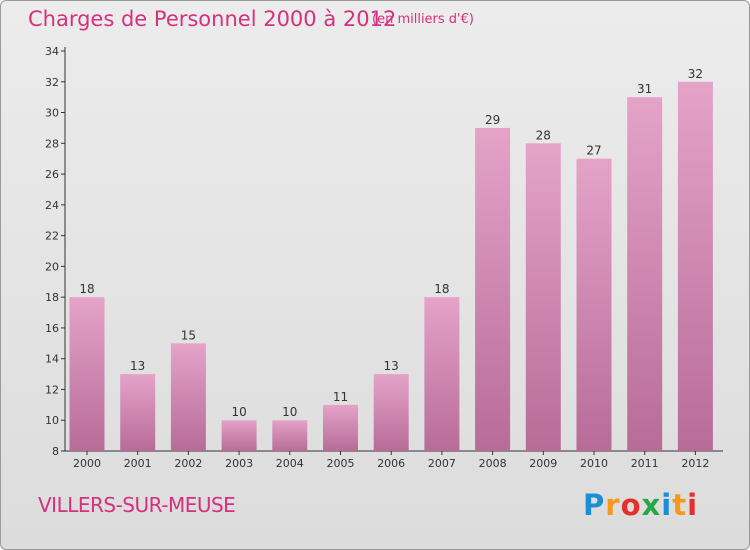 The width and height of the screenshot is (750, 550). What do you see at coordinates (52, 143) in the screenshot?
I see `y-tick-label: 28` at bounding box center [52, 143].